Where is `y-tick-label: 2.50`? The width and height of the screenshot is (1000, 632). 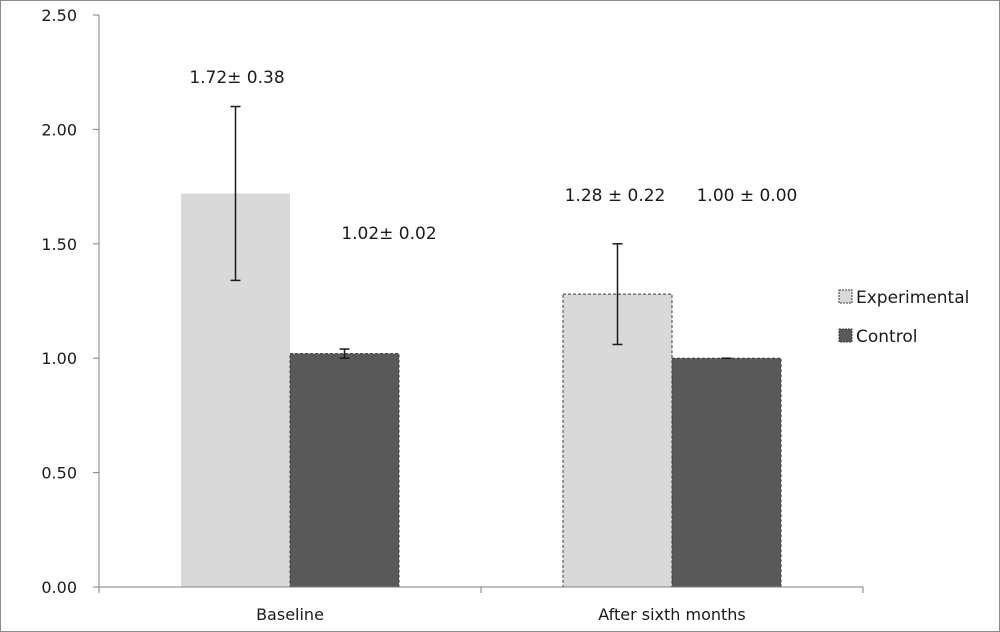
y-tick-label: 2.50 is located at coordinates (59, 15).